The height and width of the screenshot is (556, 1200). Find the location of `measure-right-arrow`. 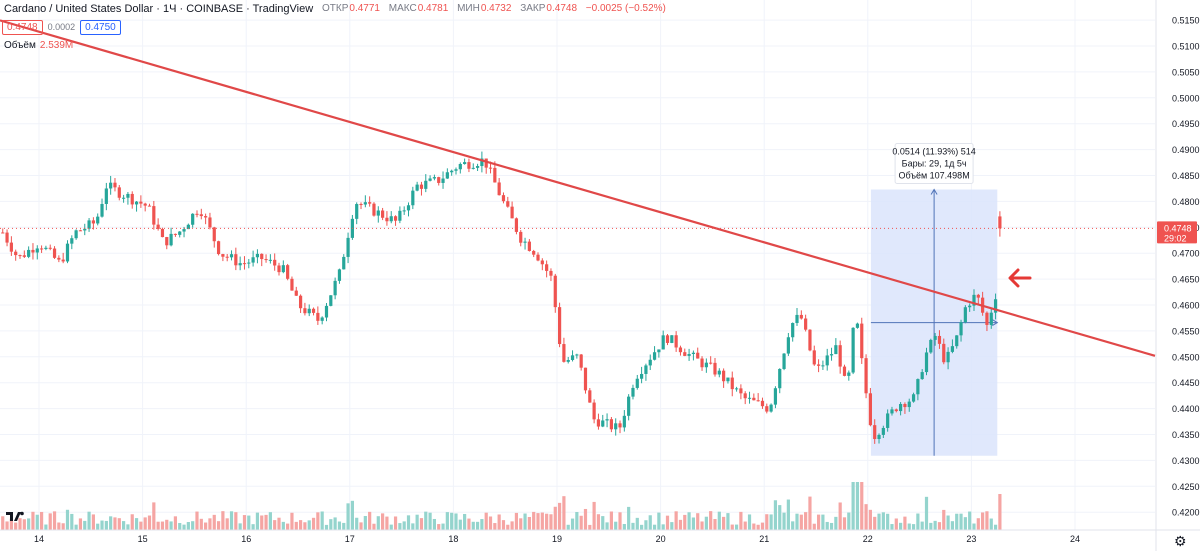

measure-right-arrow is located at coordinates (995, 323).